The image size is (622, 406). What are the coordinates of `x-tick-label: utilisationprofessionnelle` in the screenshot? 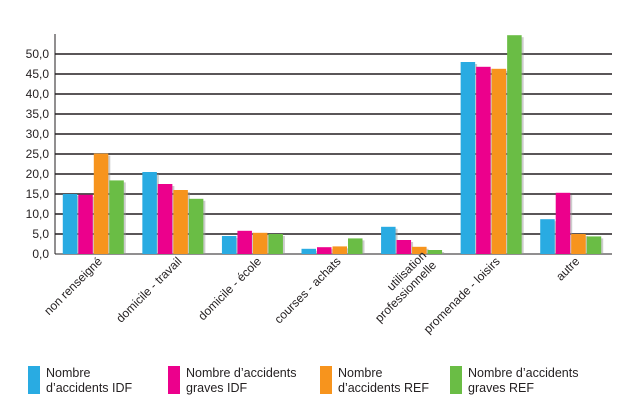 It's located at (400, 286).